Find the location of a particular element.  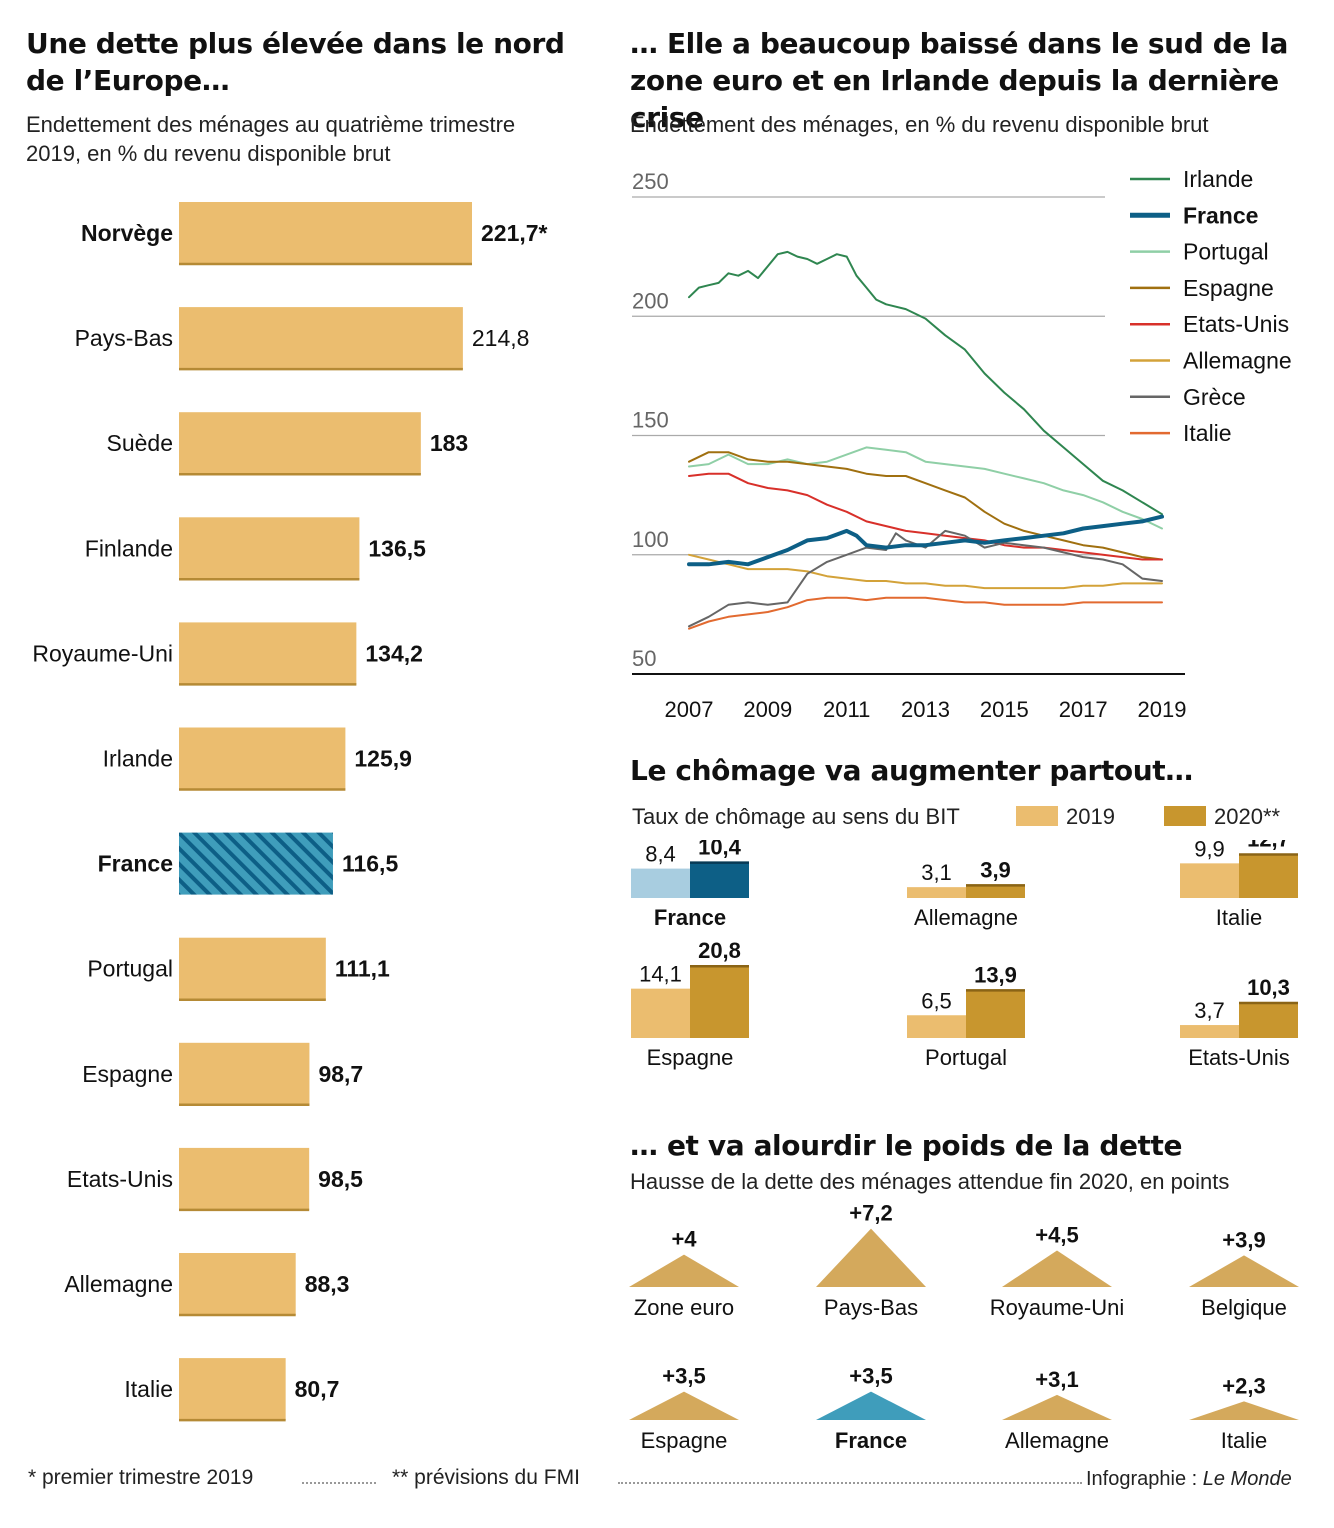

triangle-value-royaume-uni: +4,5 is located at coordinates (1056, 1235).